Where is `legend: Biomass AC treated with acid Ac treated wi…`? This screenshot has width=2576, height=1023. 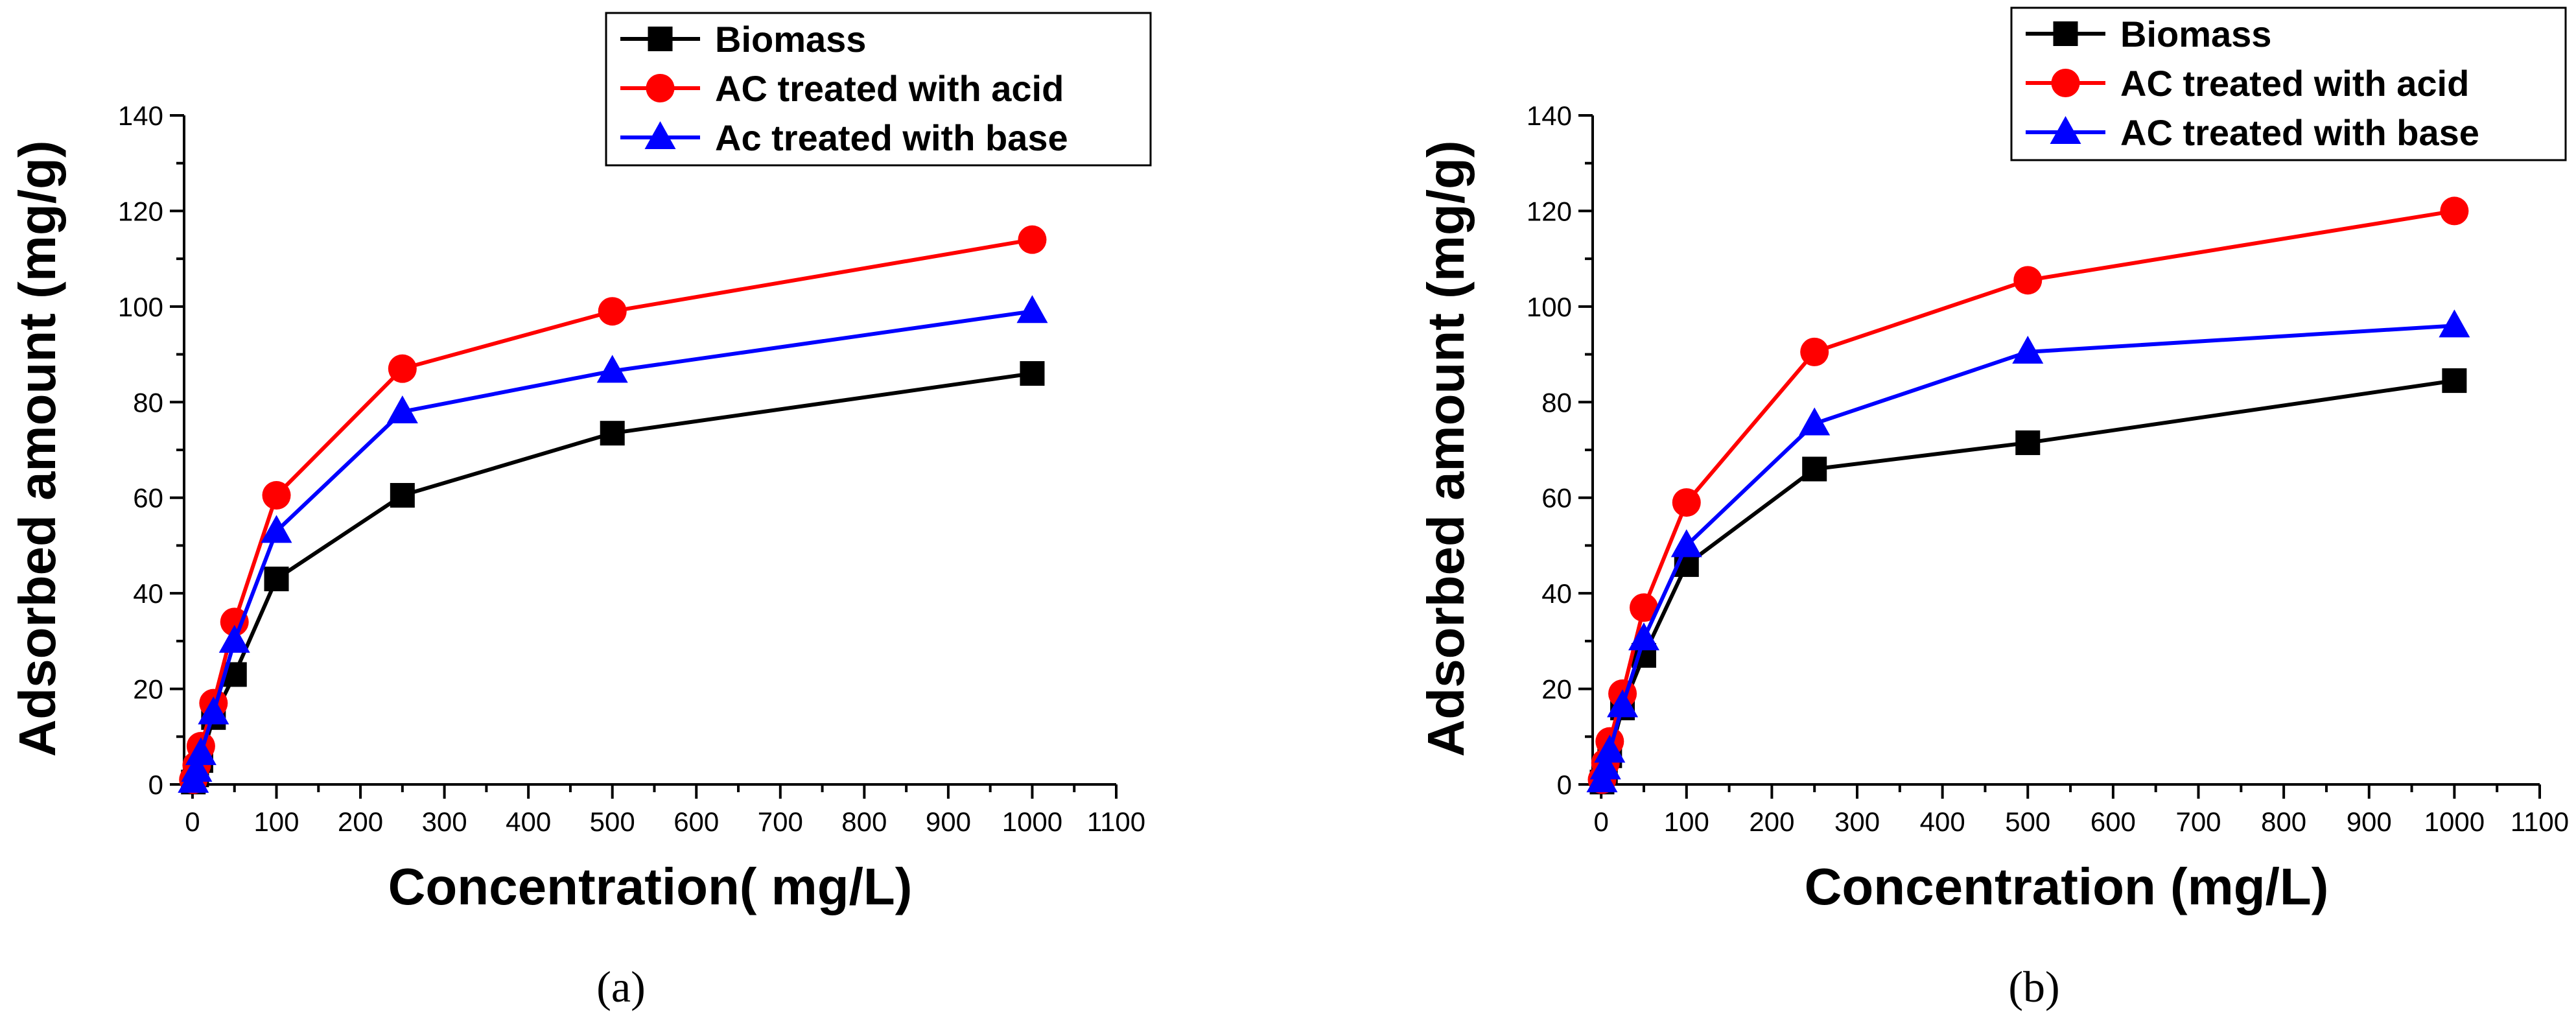
legend: Biomass AC treated with acid Ac treated wi… is located at coordinates (878, 90).